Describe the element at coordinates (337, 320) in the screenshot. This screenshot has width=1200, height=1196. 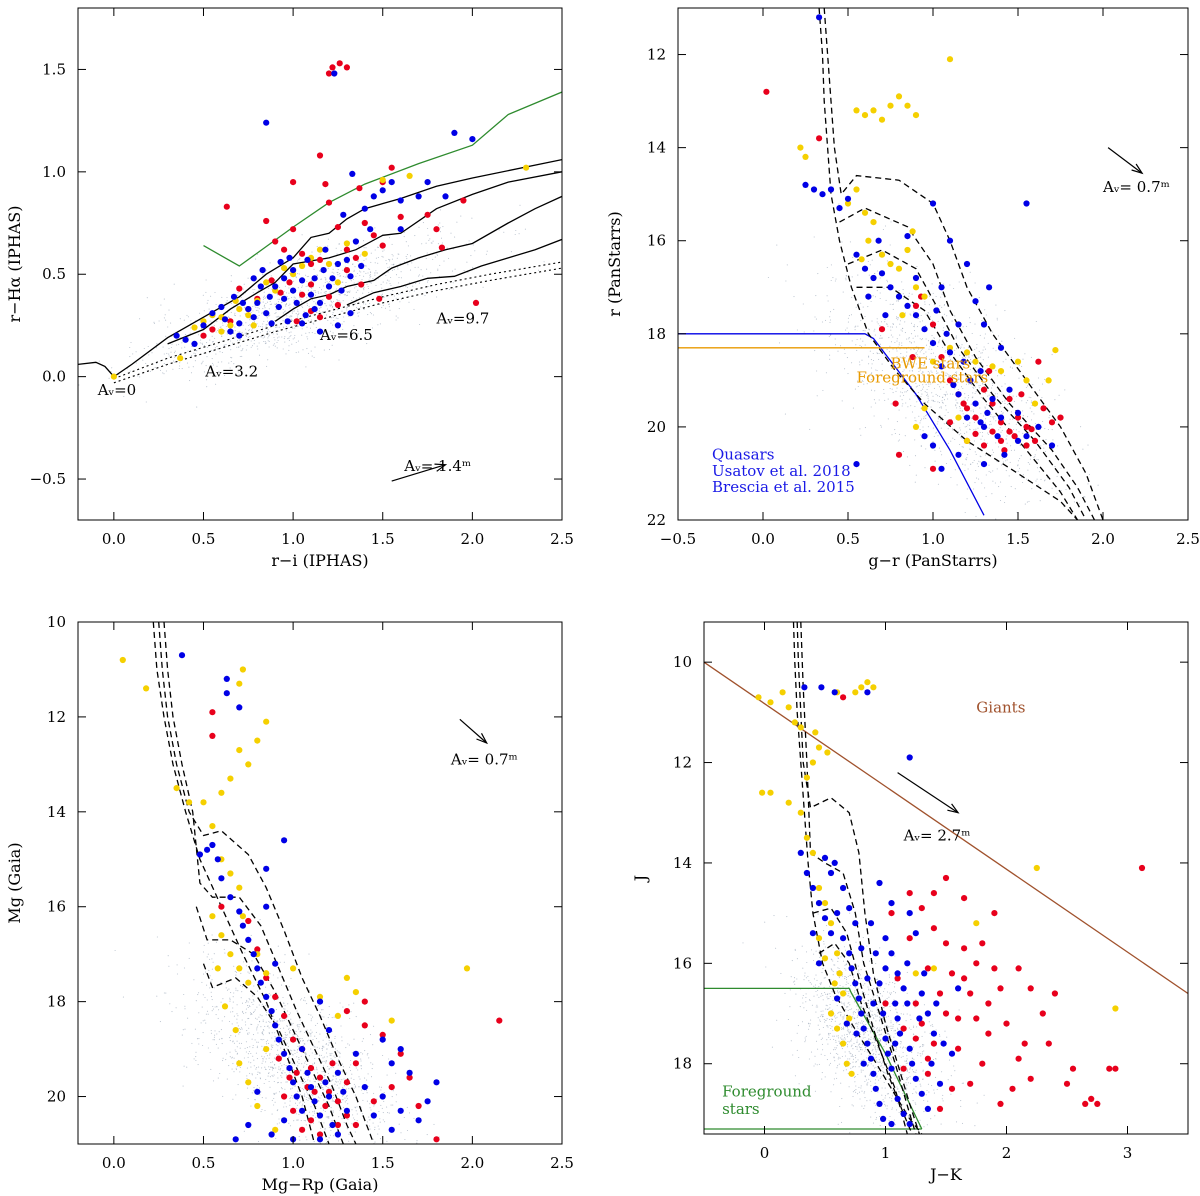
I see `reddening-line-a-line` at that location.